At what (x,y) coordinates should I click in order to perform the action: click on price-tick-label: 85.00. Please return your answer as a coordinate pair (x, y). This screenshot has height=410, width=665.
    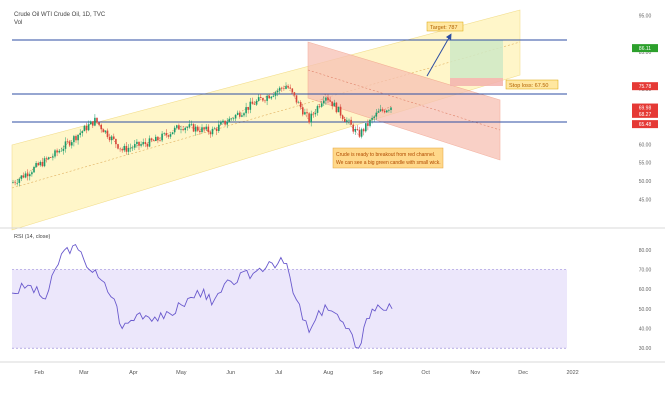
    Looking at the image, I should click on (645, 53).